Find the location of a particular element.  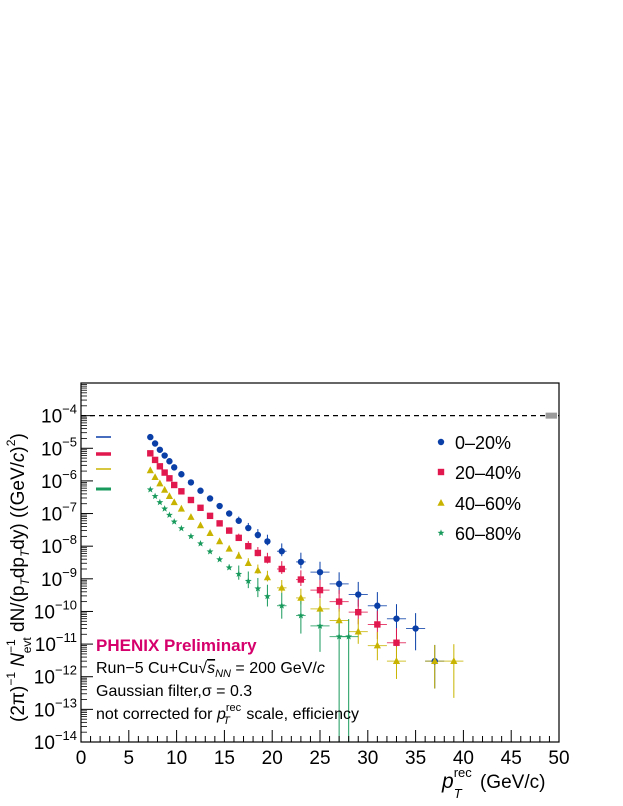

y-tick-label: 10⁻⁸ is located at coordinates (59, 545).